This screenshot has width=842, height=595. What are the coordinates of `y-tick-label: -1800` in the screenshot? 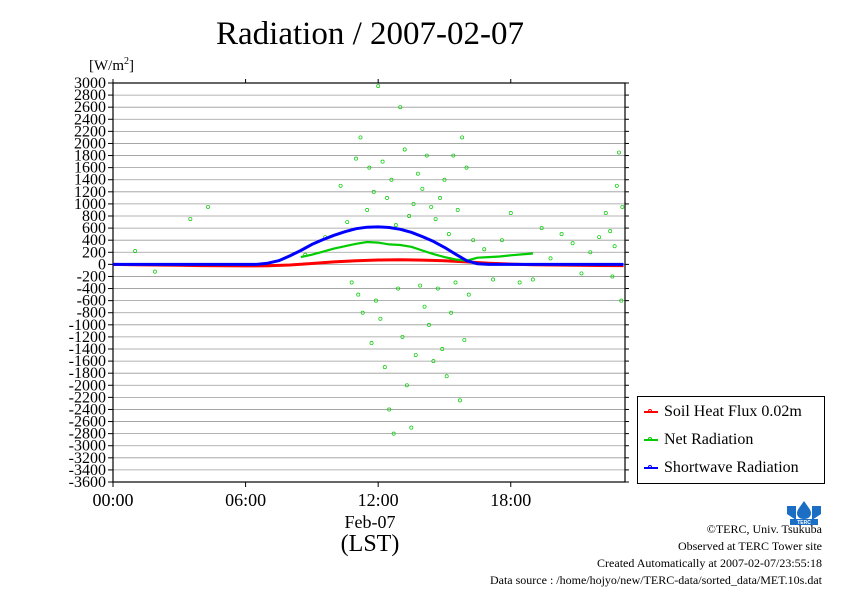 It's located at (87, 373).